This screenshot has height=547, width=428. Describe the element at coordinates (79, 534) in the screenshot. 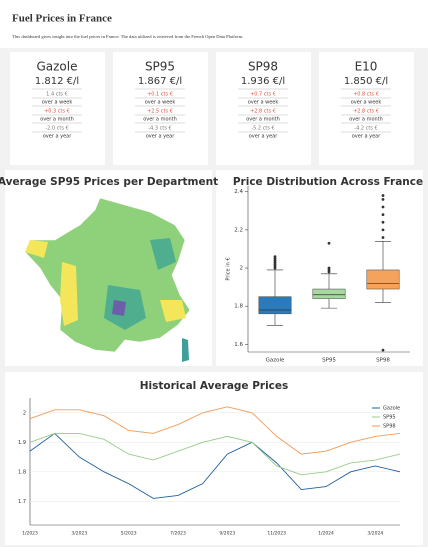

I see `x-tick-label: 3/2023` at that location.